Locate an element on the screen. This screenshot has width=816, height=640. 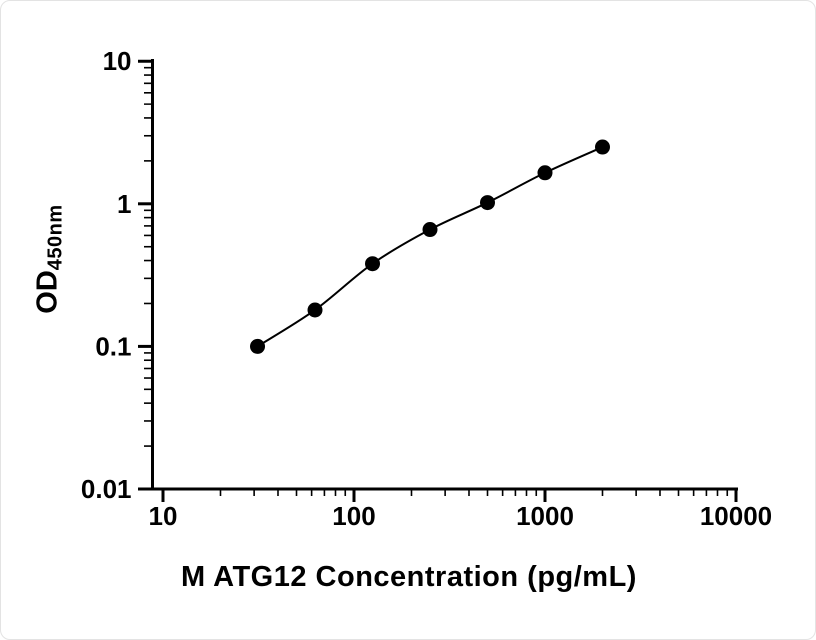
y-tick-label: 0.1 is located at coordinates (113, 346).